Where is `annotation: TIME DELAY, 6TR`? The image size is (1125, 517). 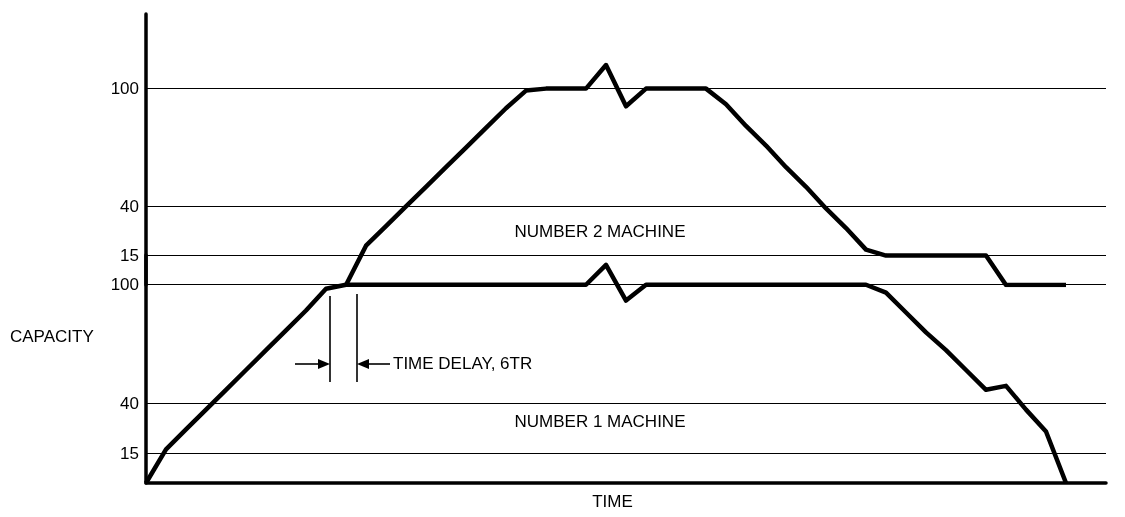
annotation: TIME DELAY, 6TR is located at coordinates (463, 364).